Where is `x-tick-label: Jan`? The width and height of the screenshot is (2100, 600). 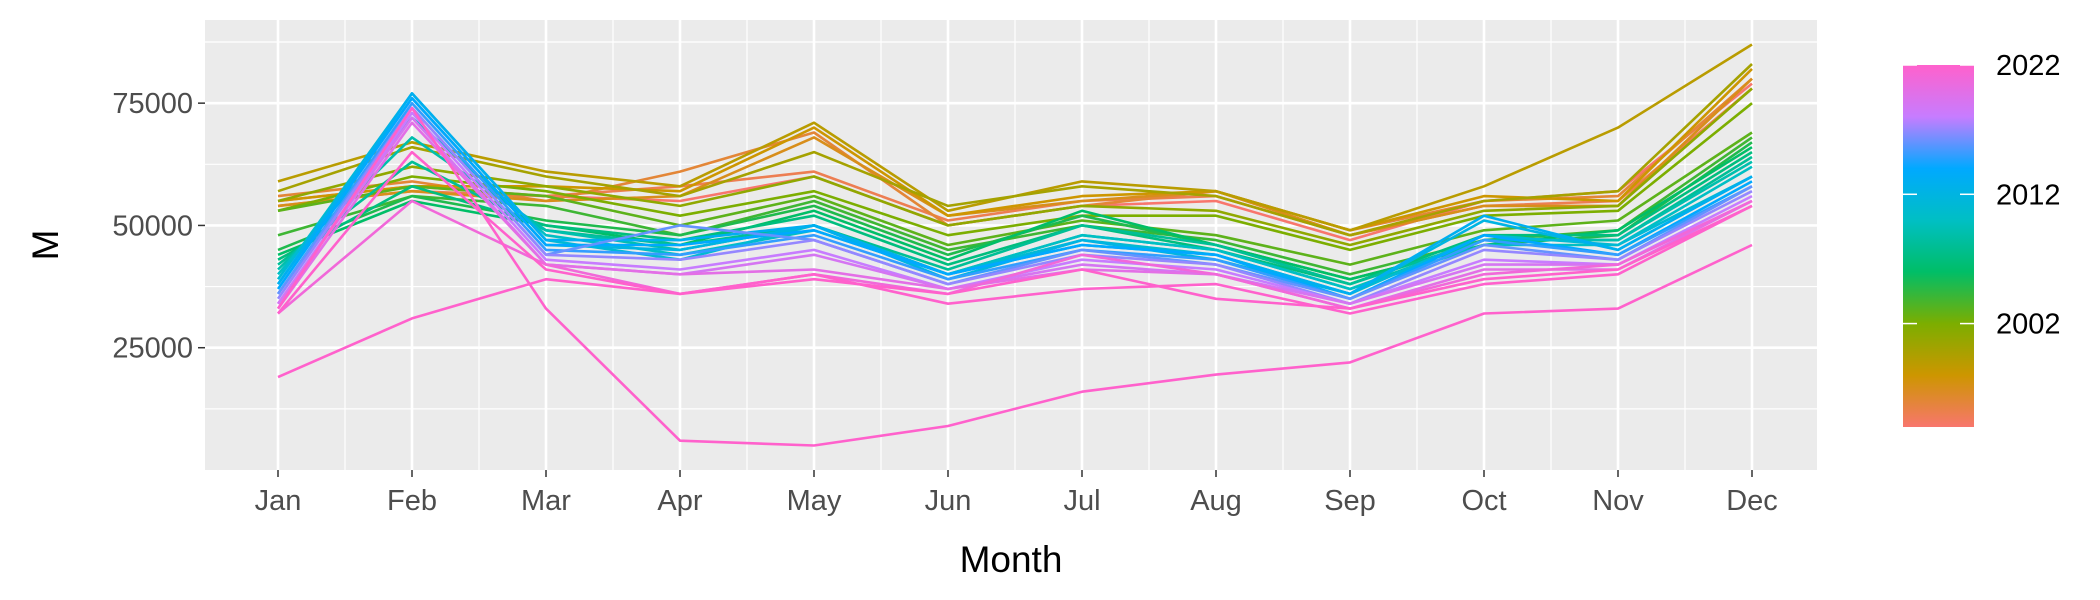
x-tick-label: Jan is located at coordinates (278, 501).